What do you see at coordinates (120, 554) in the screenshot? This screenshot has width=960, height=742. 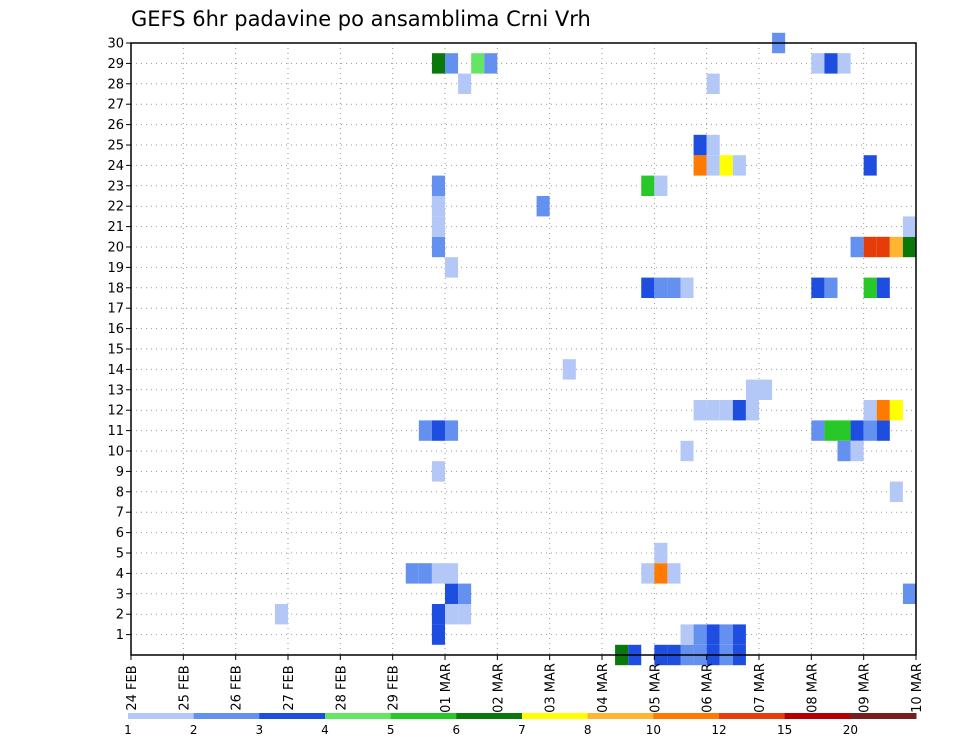 I see `y-tick-label: 5` at bounding box center [120, 554].